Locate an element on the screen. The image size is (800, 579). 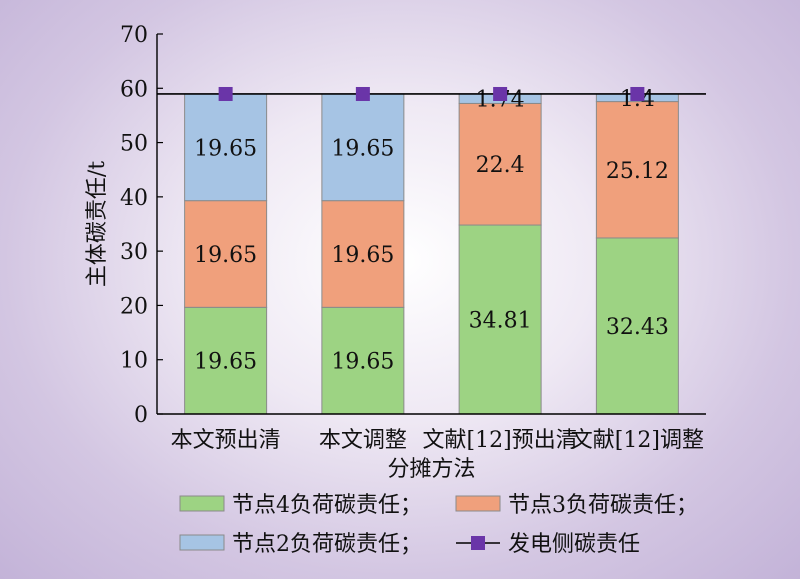
y-tick-label-7: 70 is located at coordinates (134, 35).